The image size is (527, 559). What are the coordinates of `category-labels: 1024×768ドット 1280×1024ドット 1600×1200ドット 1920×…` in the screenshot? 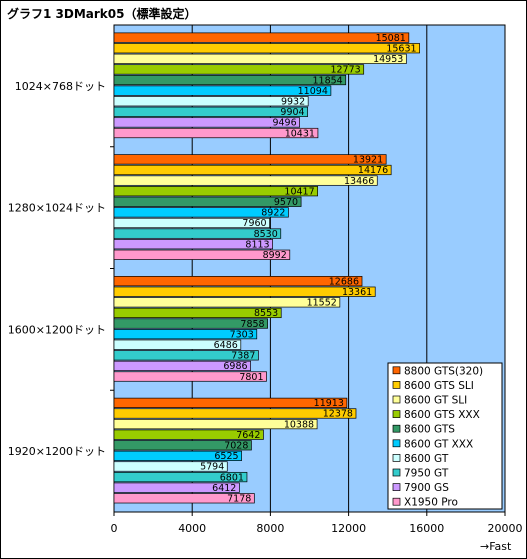 It's located at (57, 269).